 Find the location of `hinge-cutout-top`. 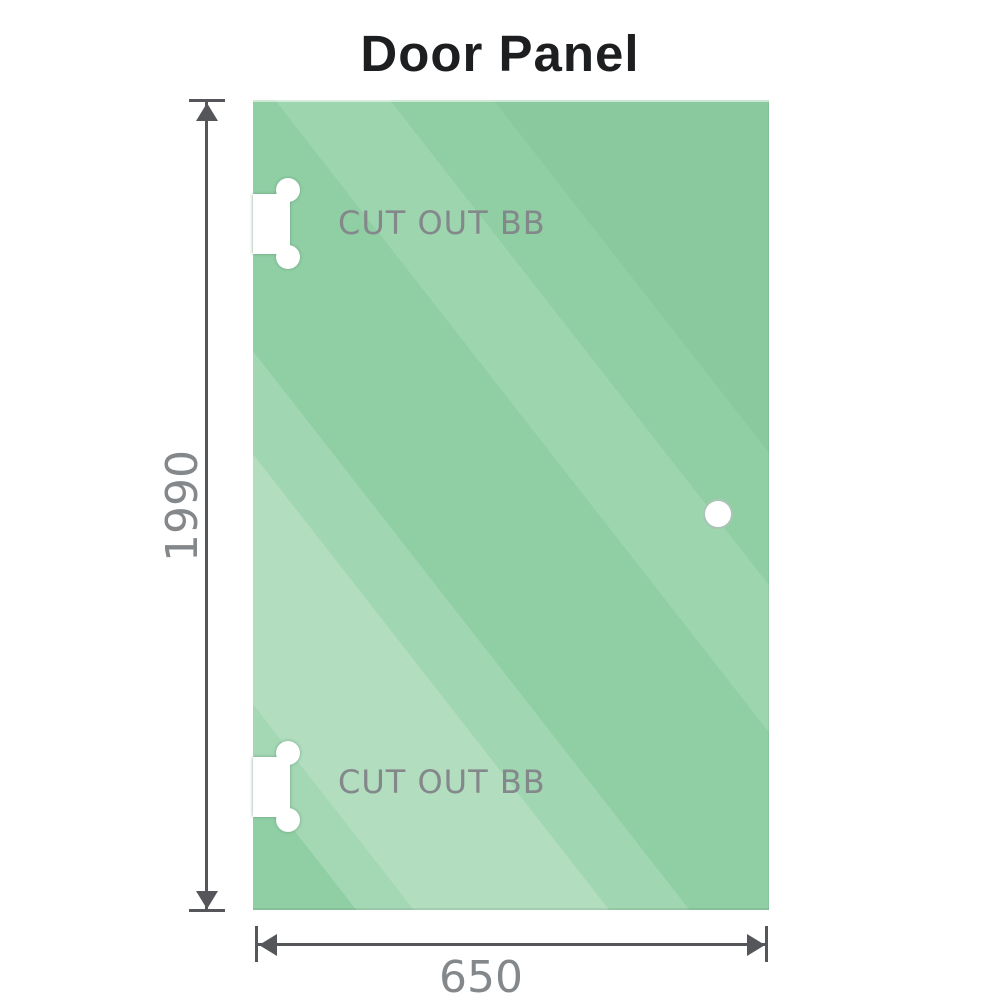

hinge-cutout-top is located at coordinates (279, 224).